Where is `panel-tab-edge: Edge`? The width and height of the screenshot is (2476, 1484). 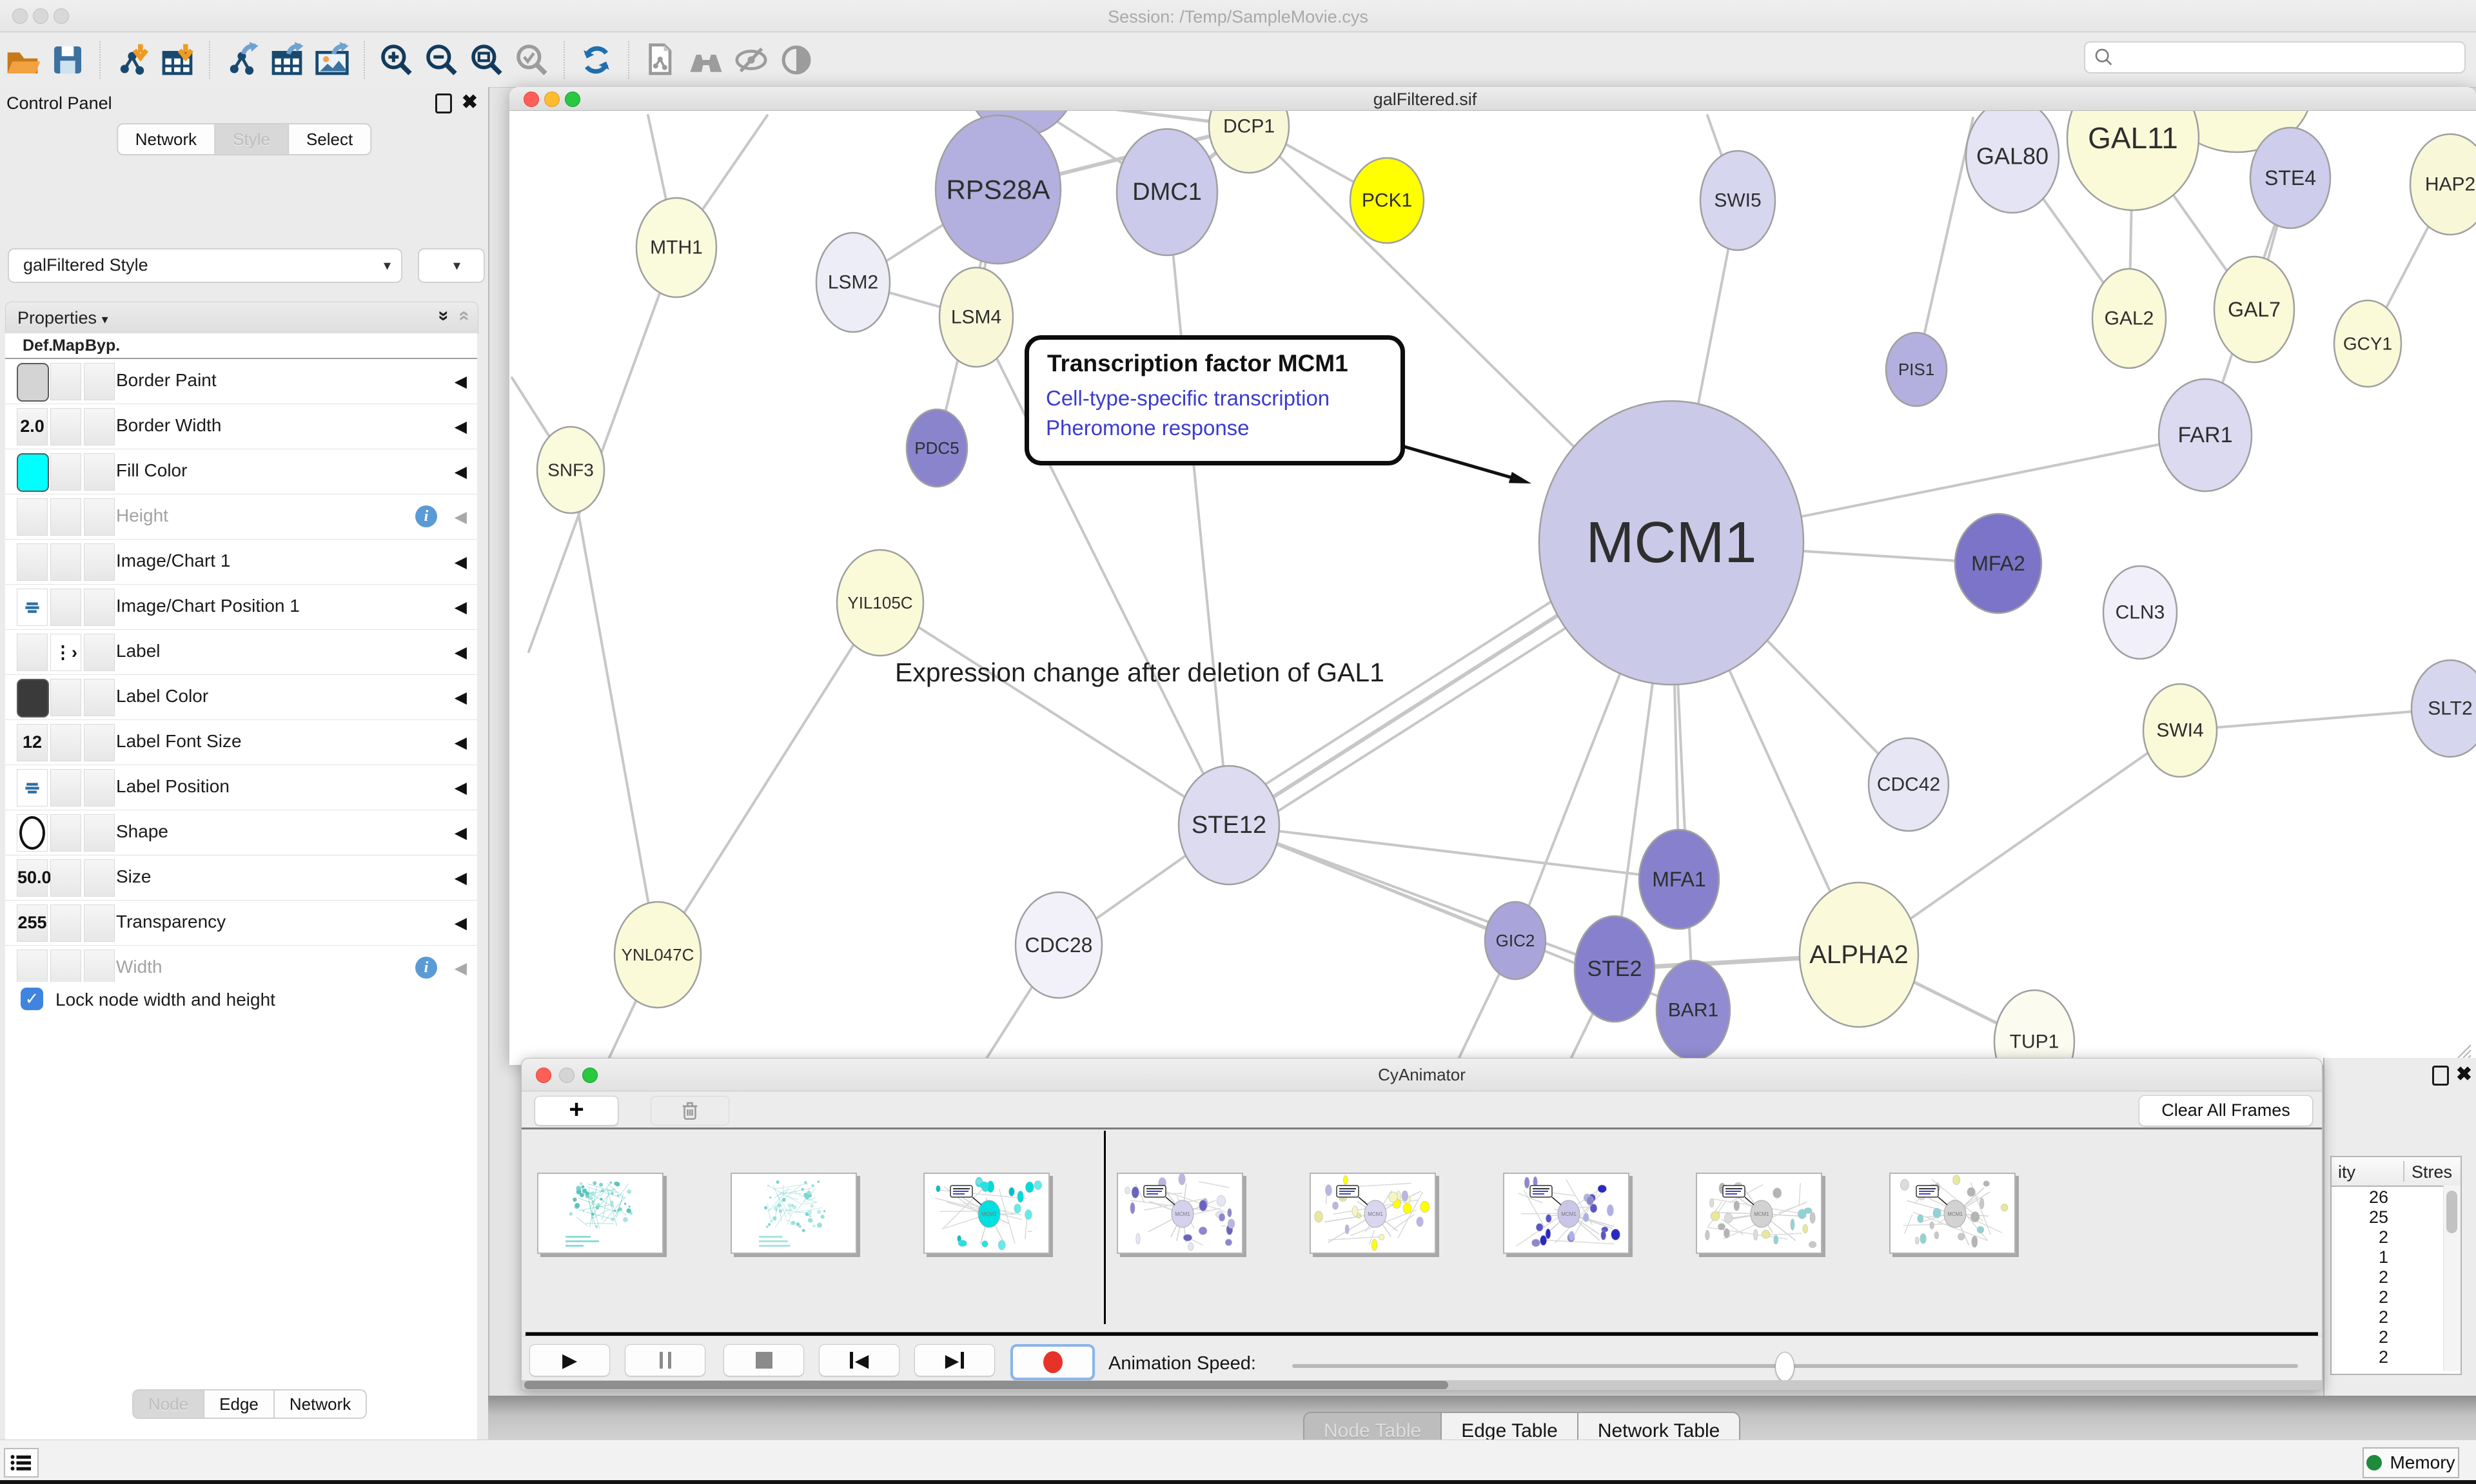
panel-tab-edge: Edge is located at coordinates (239, 1404).